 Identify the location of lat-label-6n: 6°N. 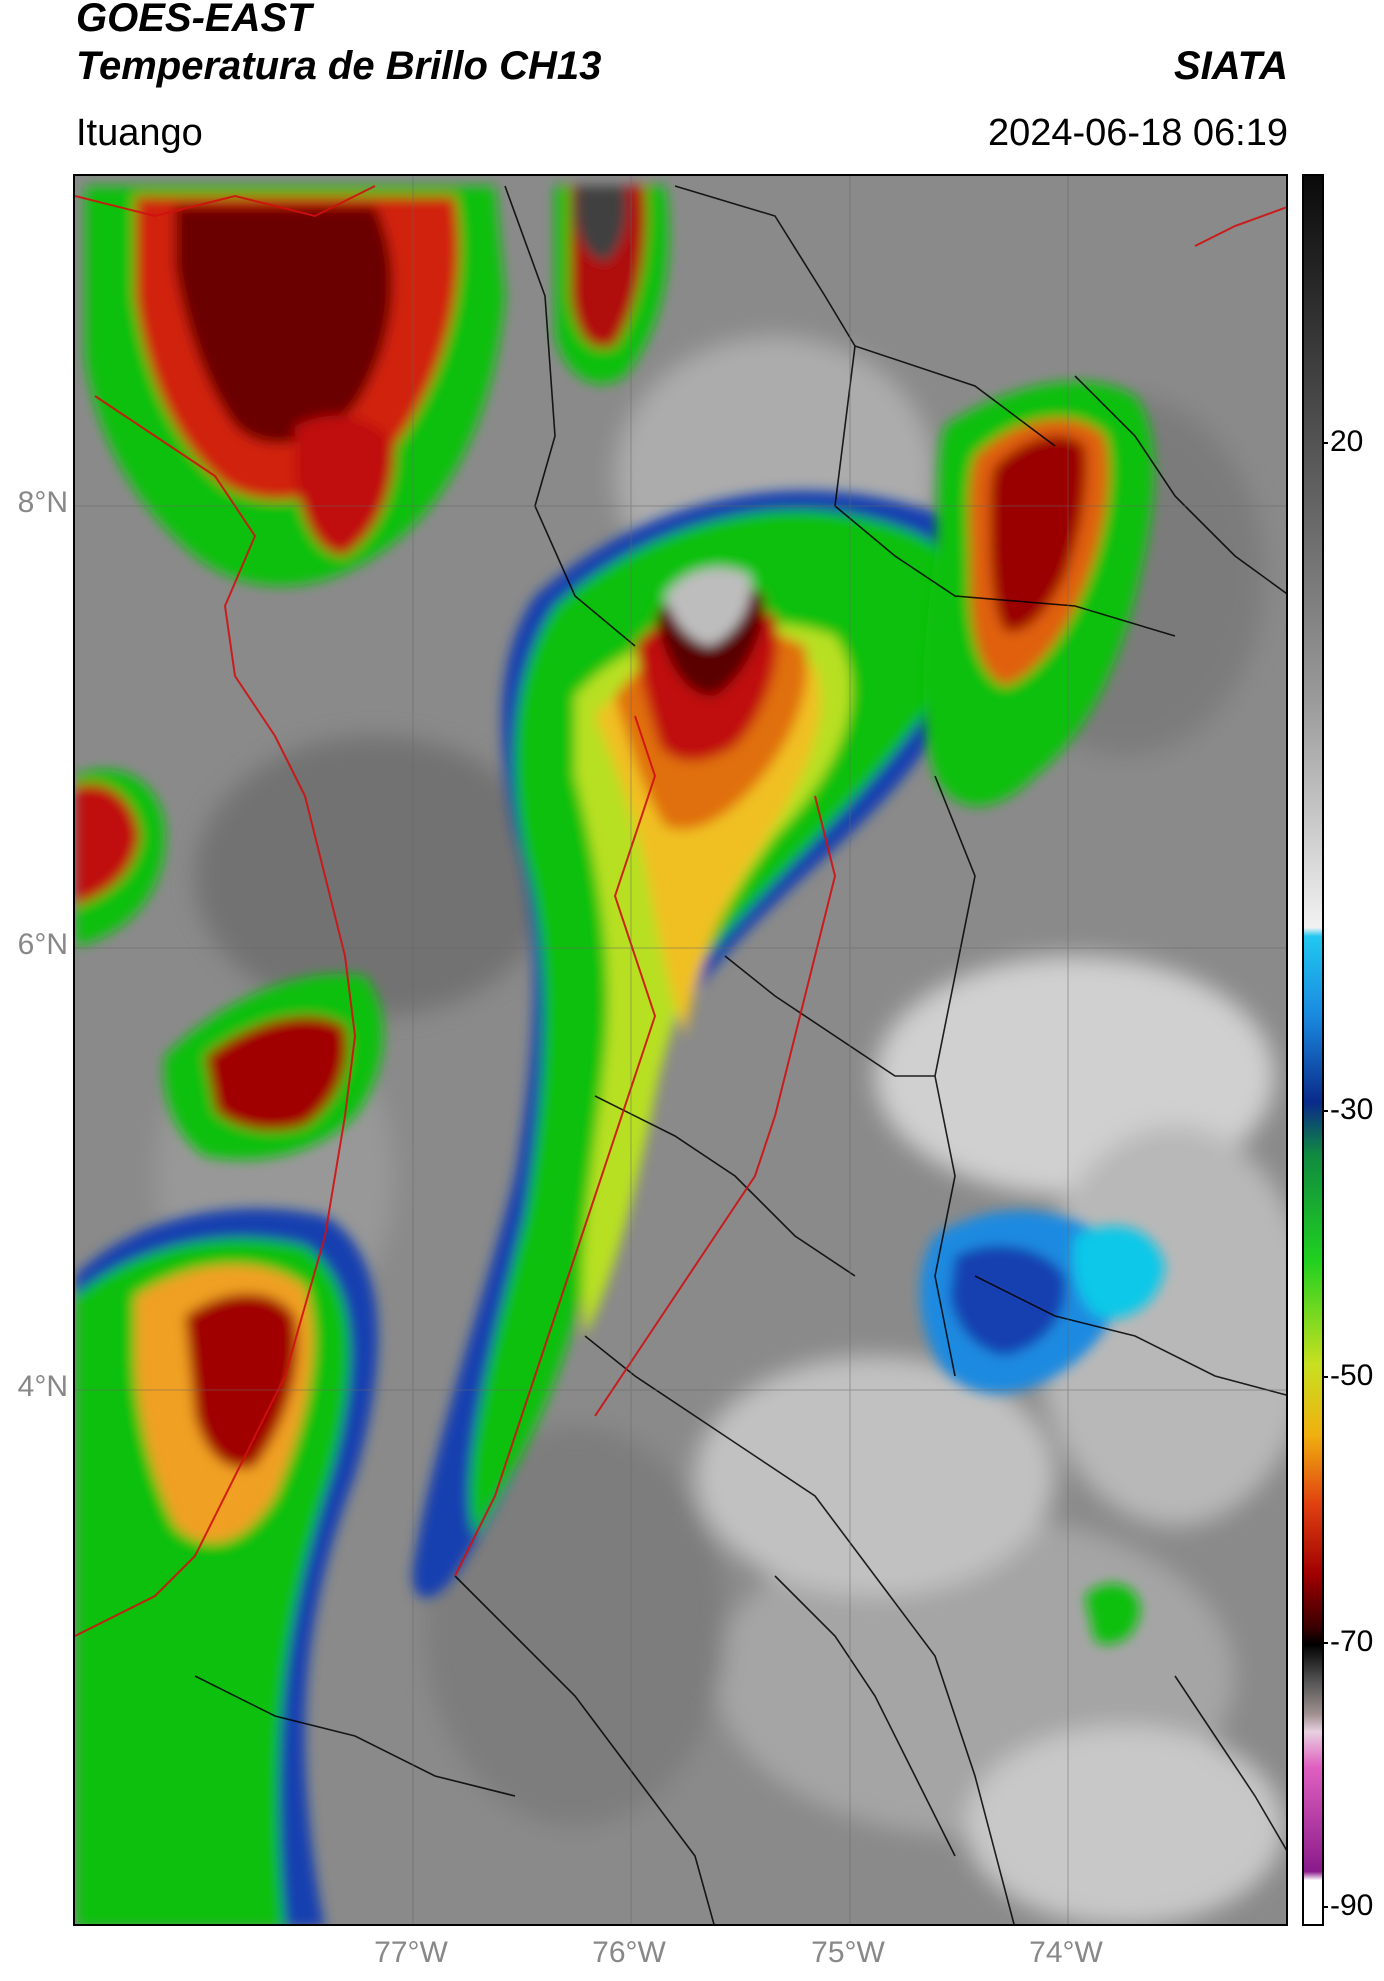
(42, 944).